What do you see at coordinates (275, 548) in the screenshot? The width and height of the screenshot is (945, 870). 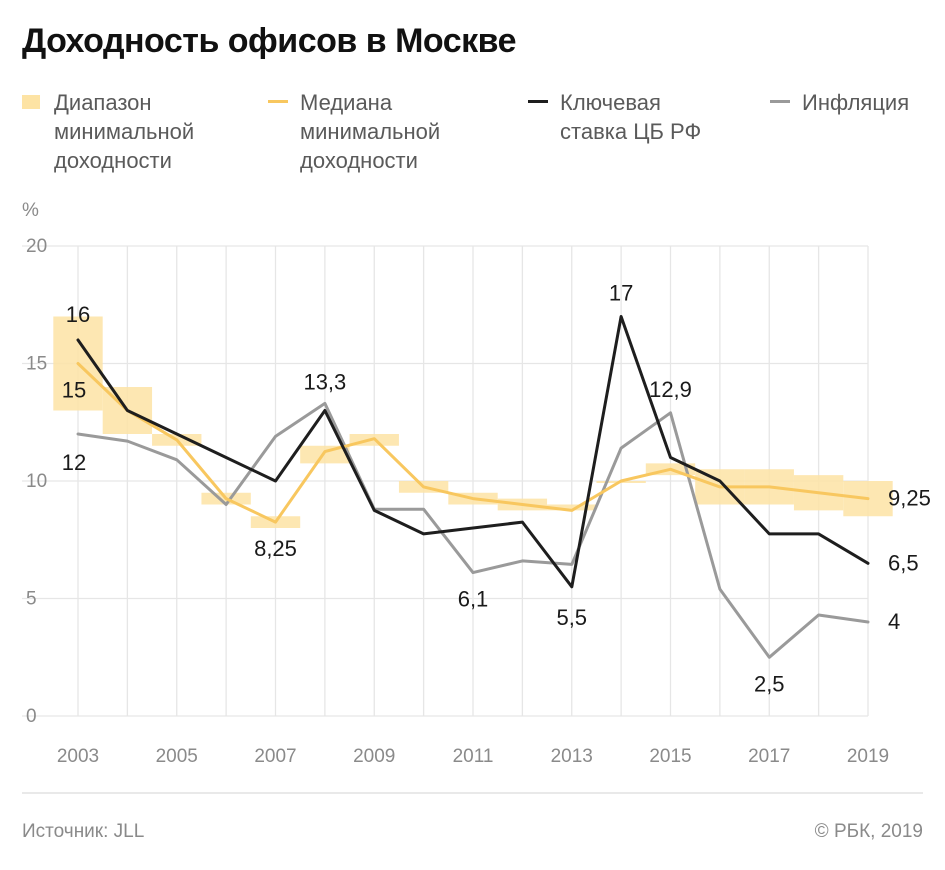 I see `data-label: 8,25` at bounding box center [275, 548].